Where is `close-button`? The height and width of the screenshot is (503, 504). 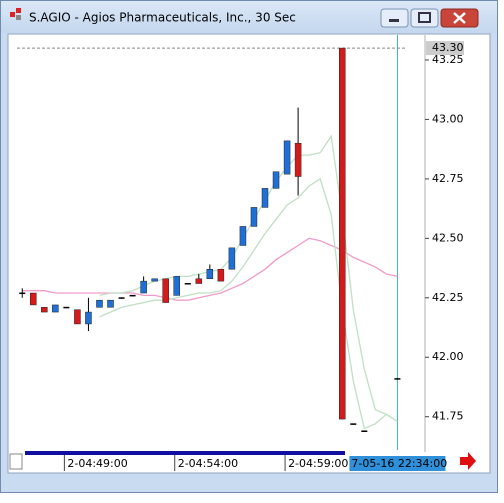
close-button is located at coordinates (459, 18).